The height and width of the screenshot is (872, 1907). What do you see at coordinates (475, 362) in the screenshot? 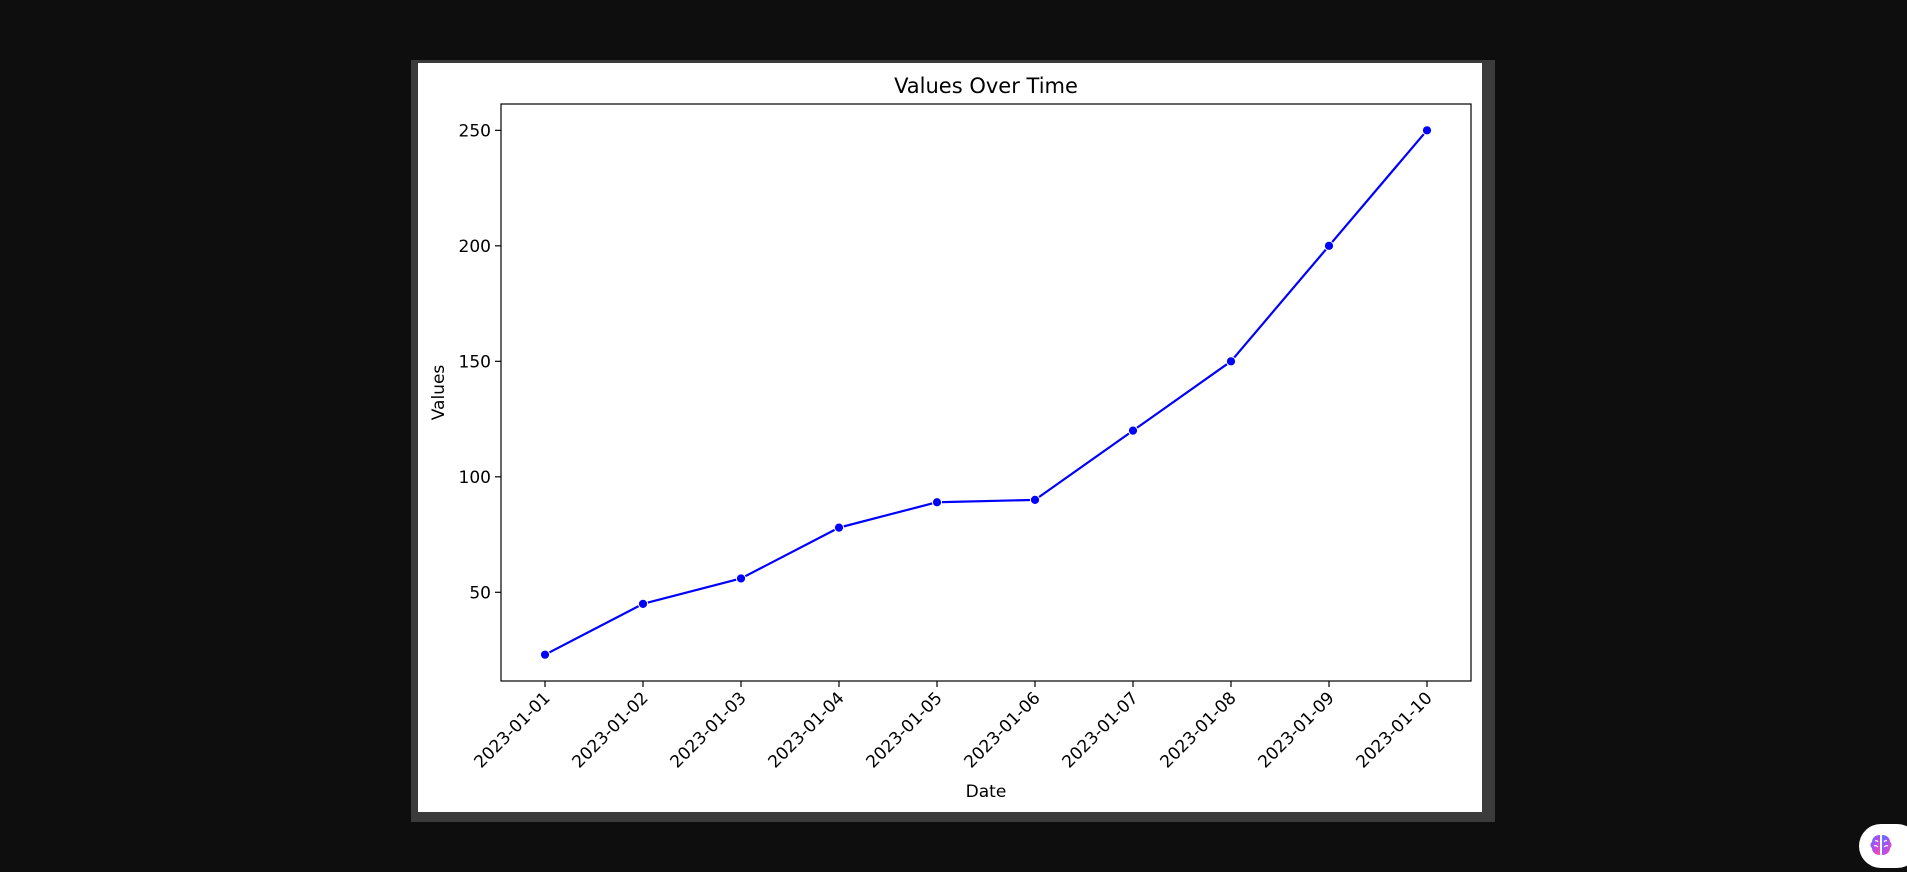
I see `y-tick-label: 150` at bounding box center [475, 362].